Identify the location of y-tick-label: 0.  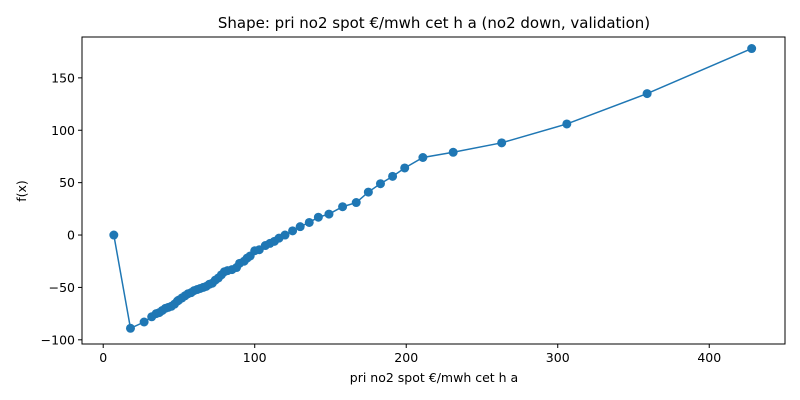
(71, 235).